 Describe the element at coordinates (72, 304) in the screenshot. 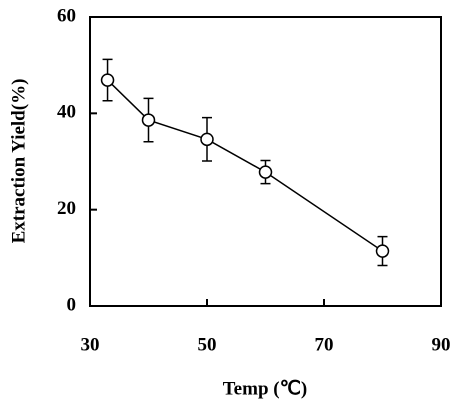

I see `y-tick-label: 0` at that location.